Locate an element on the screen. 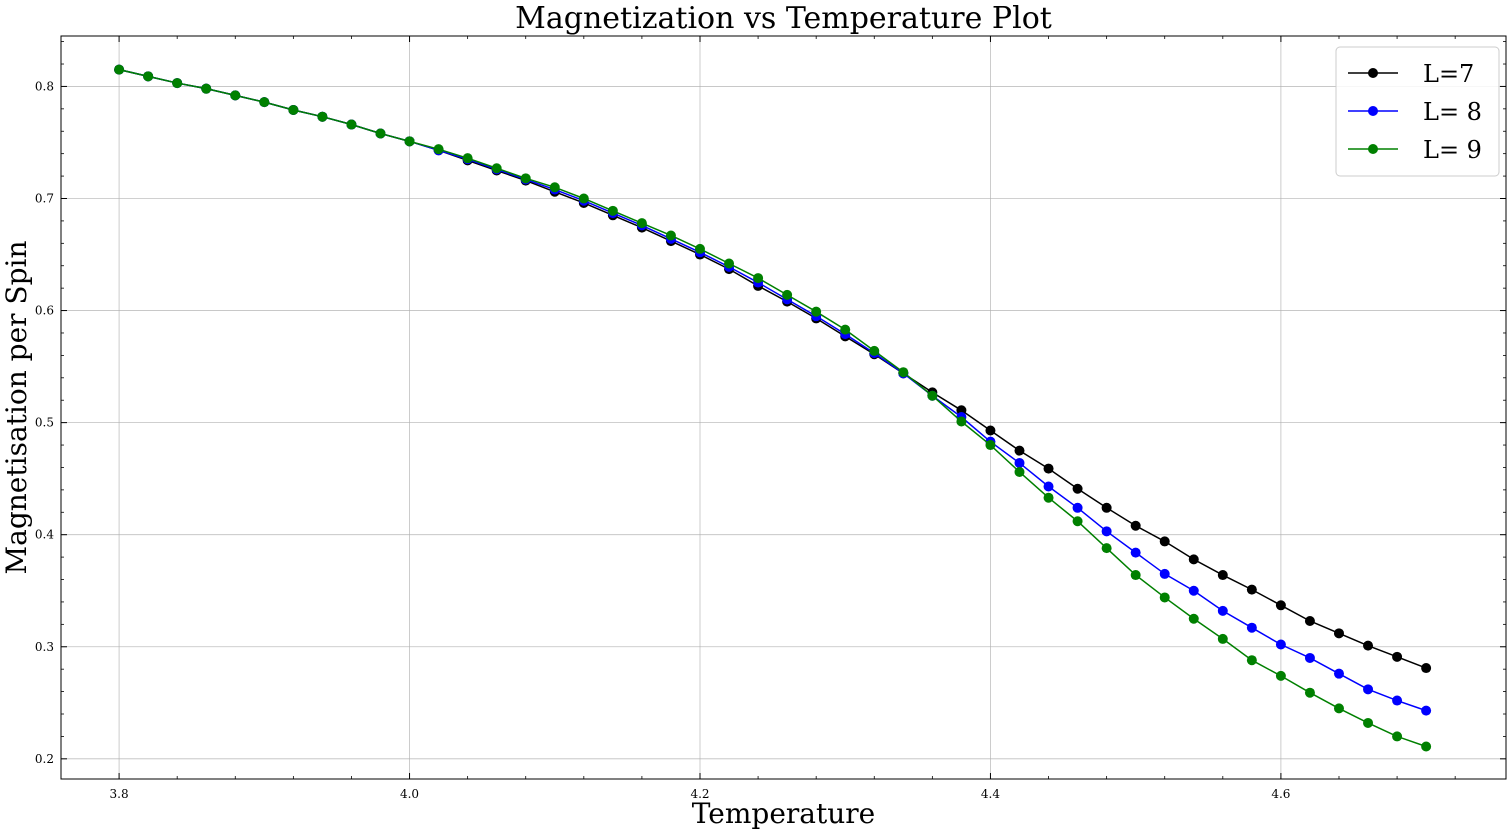 The height and width of the screenshot is (834, 1510). legend-item: L= 8 is located at coordinates (1415, 112).